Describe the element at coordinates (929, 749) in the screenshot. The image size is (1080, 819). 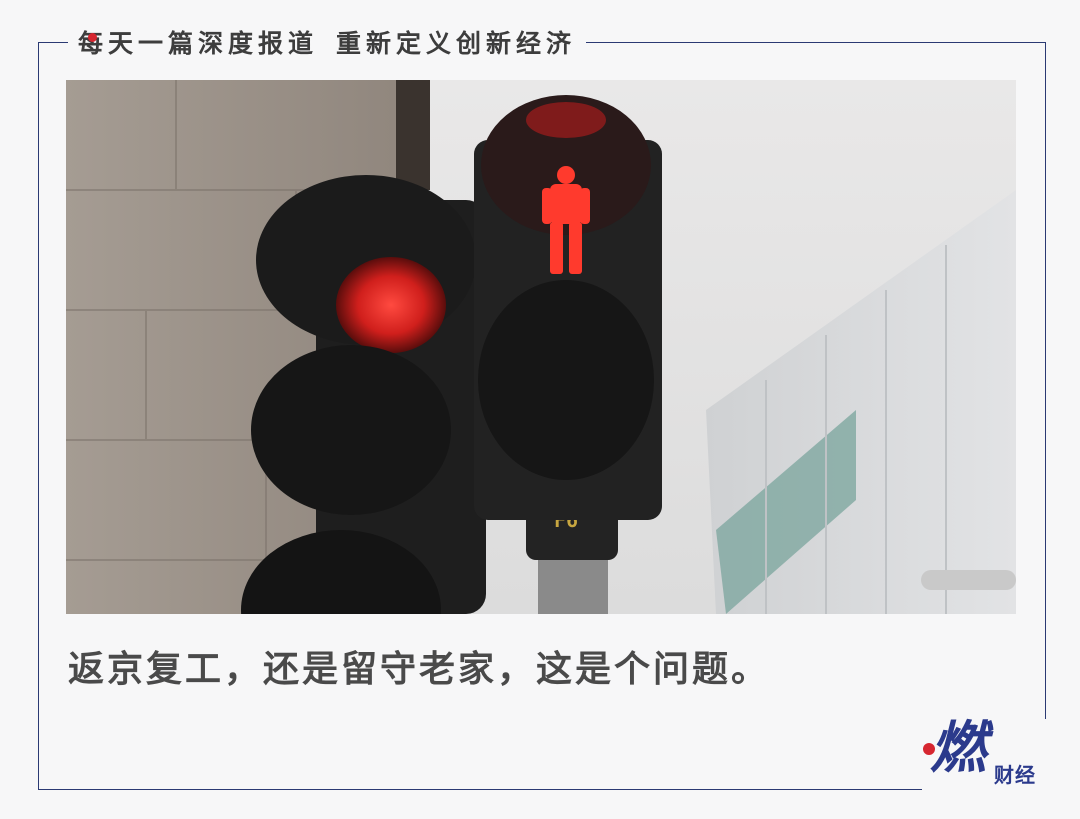
I see `logo-dot-icon` at that location.